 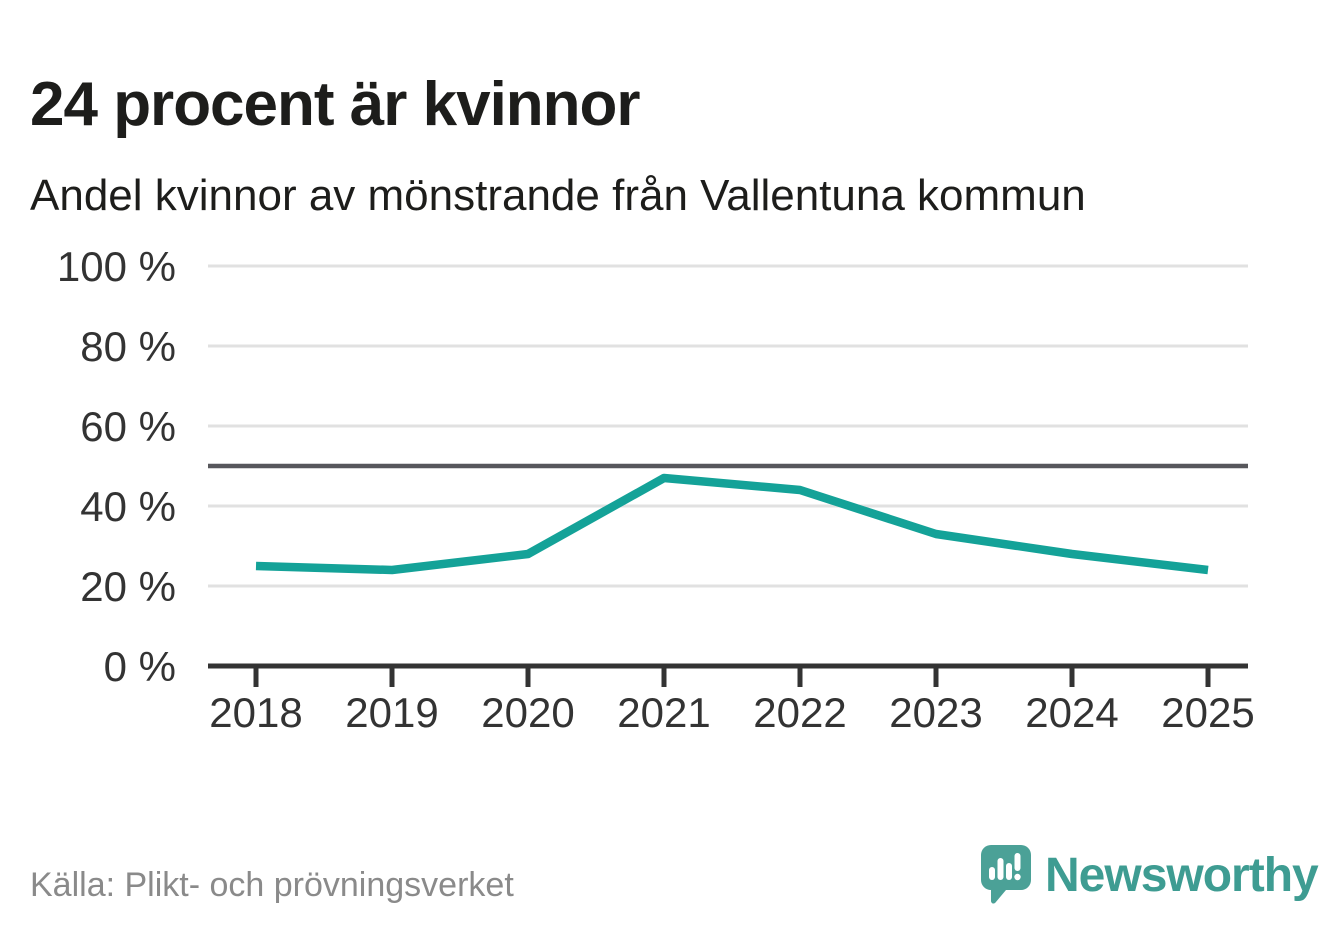 What do you see at coordinates (1182, 875) in the screenshot?
I see `brand-name: Newsworthy` at bounding box center [1182, 875].